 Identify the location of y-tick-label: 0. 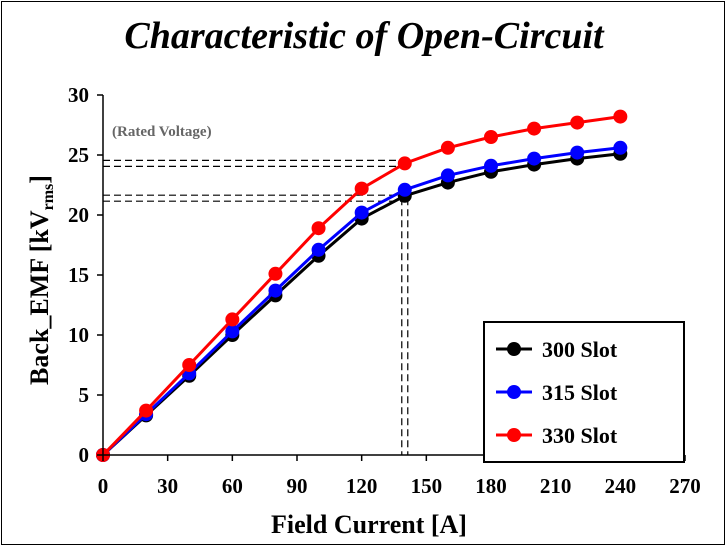
(84, 455).